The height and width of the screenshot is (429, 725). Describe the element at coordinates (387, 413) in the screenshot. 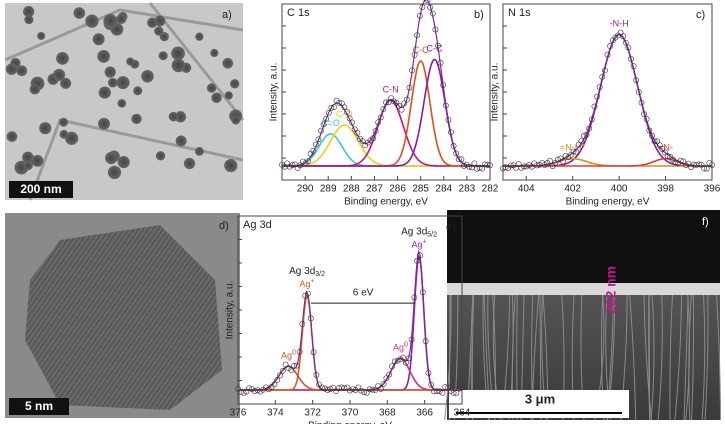

I see `x-tick-label: 368` at that location.